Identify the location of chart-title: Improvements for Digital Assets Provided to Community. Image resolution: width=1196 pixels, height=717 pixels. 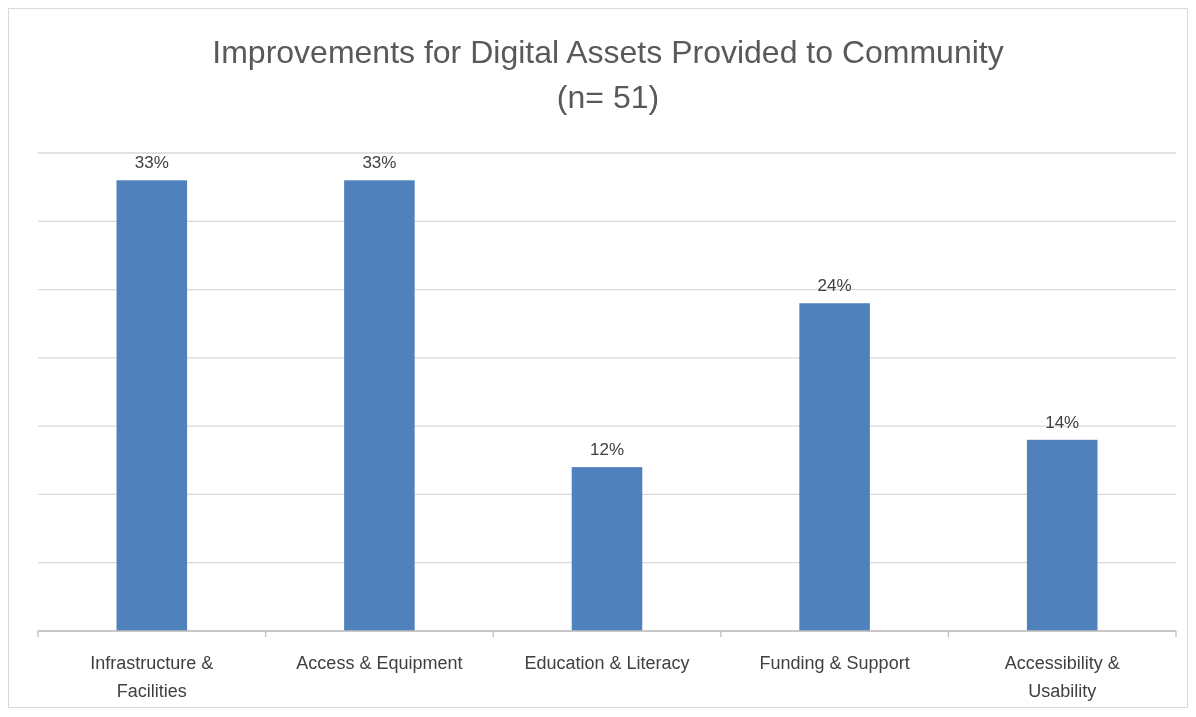
(608, 52).